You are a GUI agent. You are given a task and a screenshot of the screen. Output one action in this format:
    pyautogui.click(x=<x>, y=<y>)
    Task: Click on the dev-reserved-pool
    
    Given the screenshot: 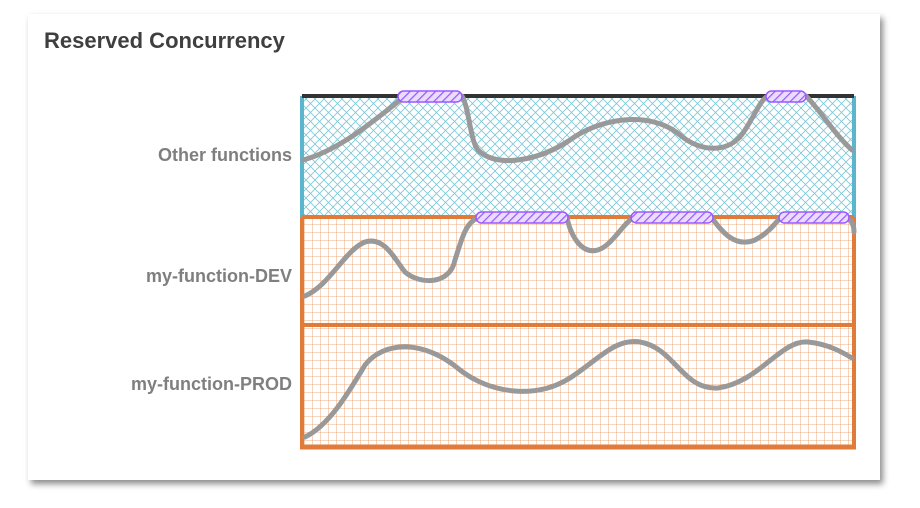 What is the action you would take?
    pyautogui.click(x=578, y=271)
    